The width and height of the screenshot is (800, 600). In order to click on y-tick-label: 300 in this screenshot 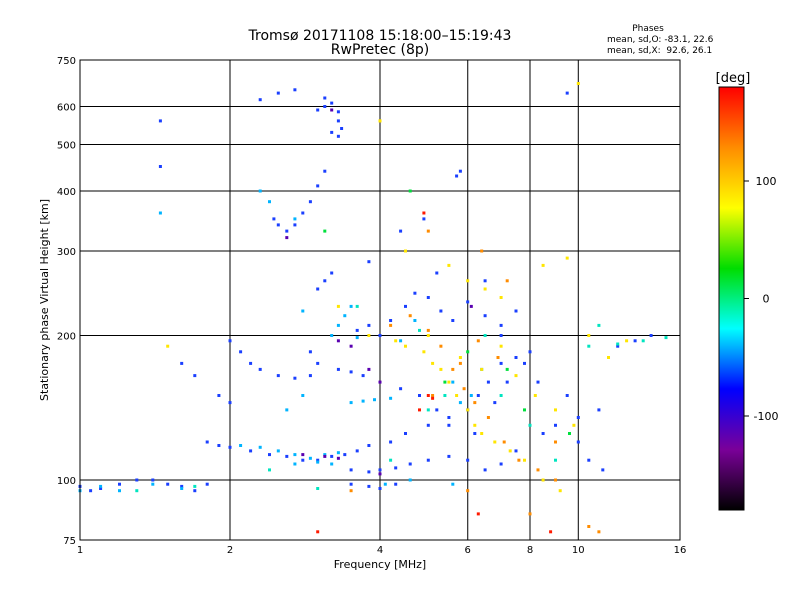, I will do `click(66, 252)`.